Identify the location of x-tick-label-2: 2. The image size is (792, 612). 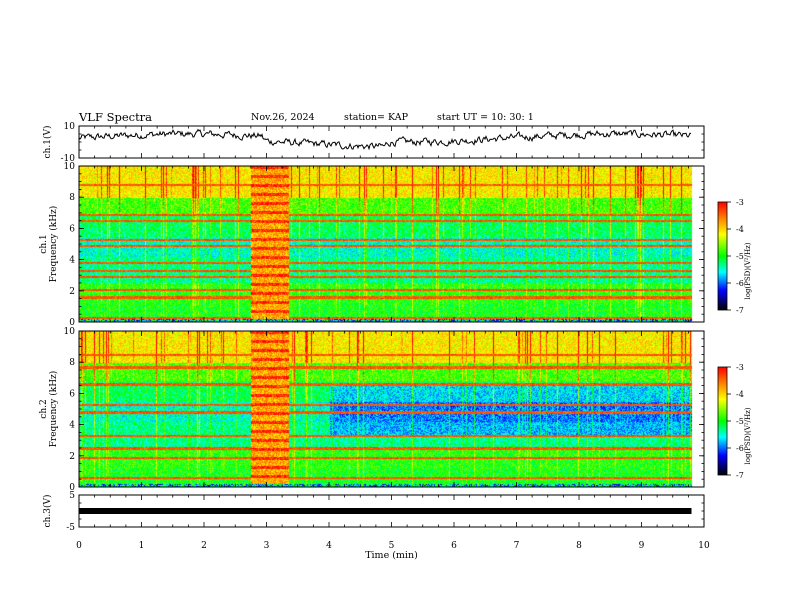
(204, 546).